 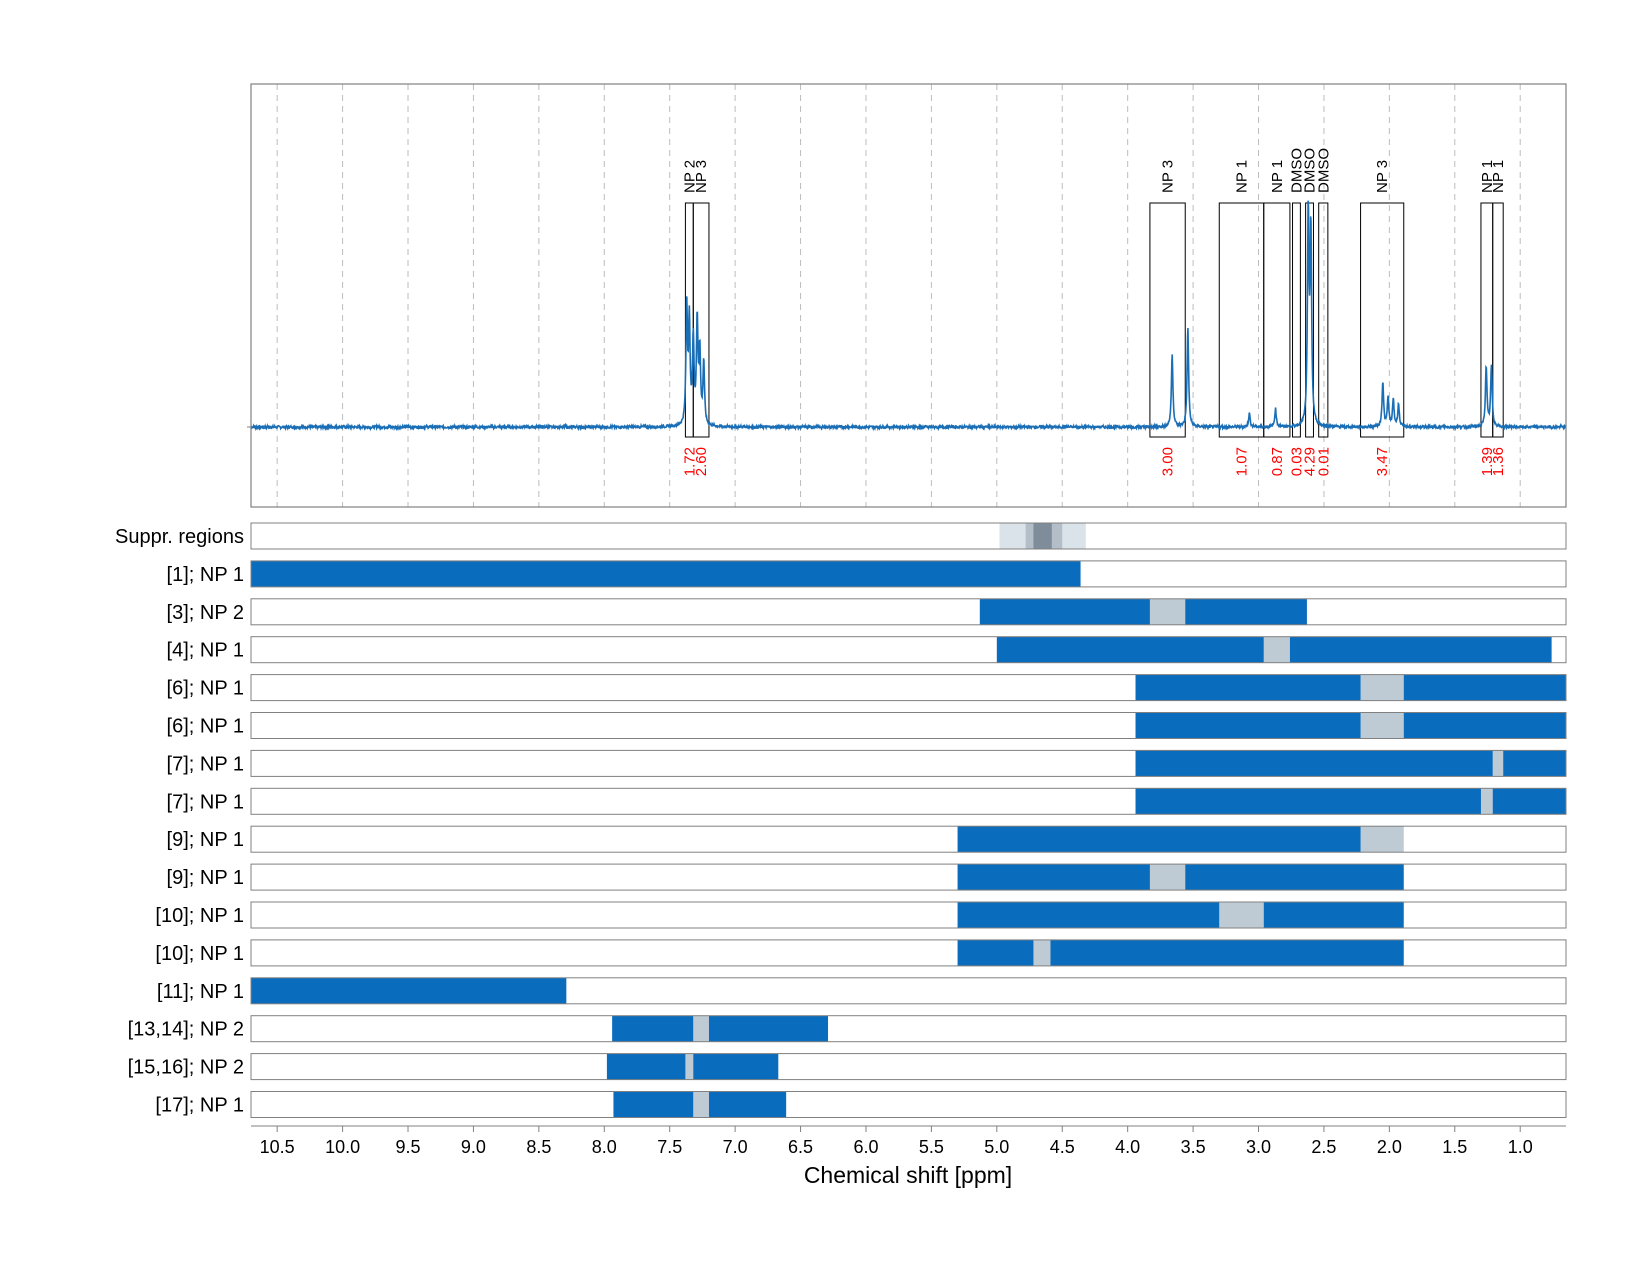 What do you see at coordinates (1498, 461) in the screenshot?
I see `integral-value: 1.36` at bounding box center [1498, 461].